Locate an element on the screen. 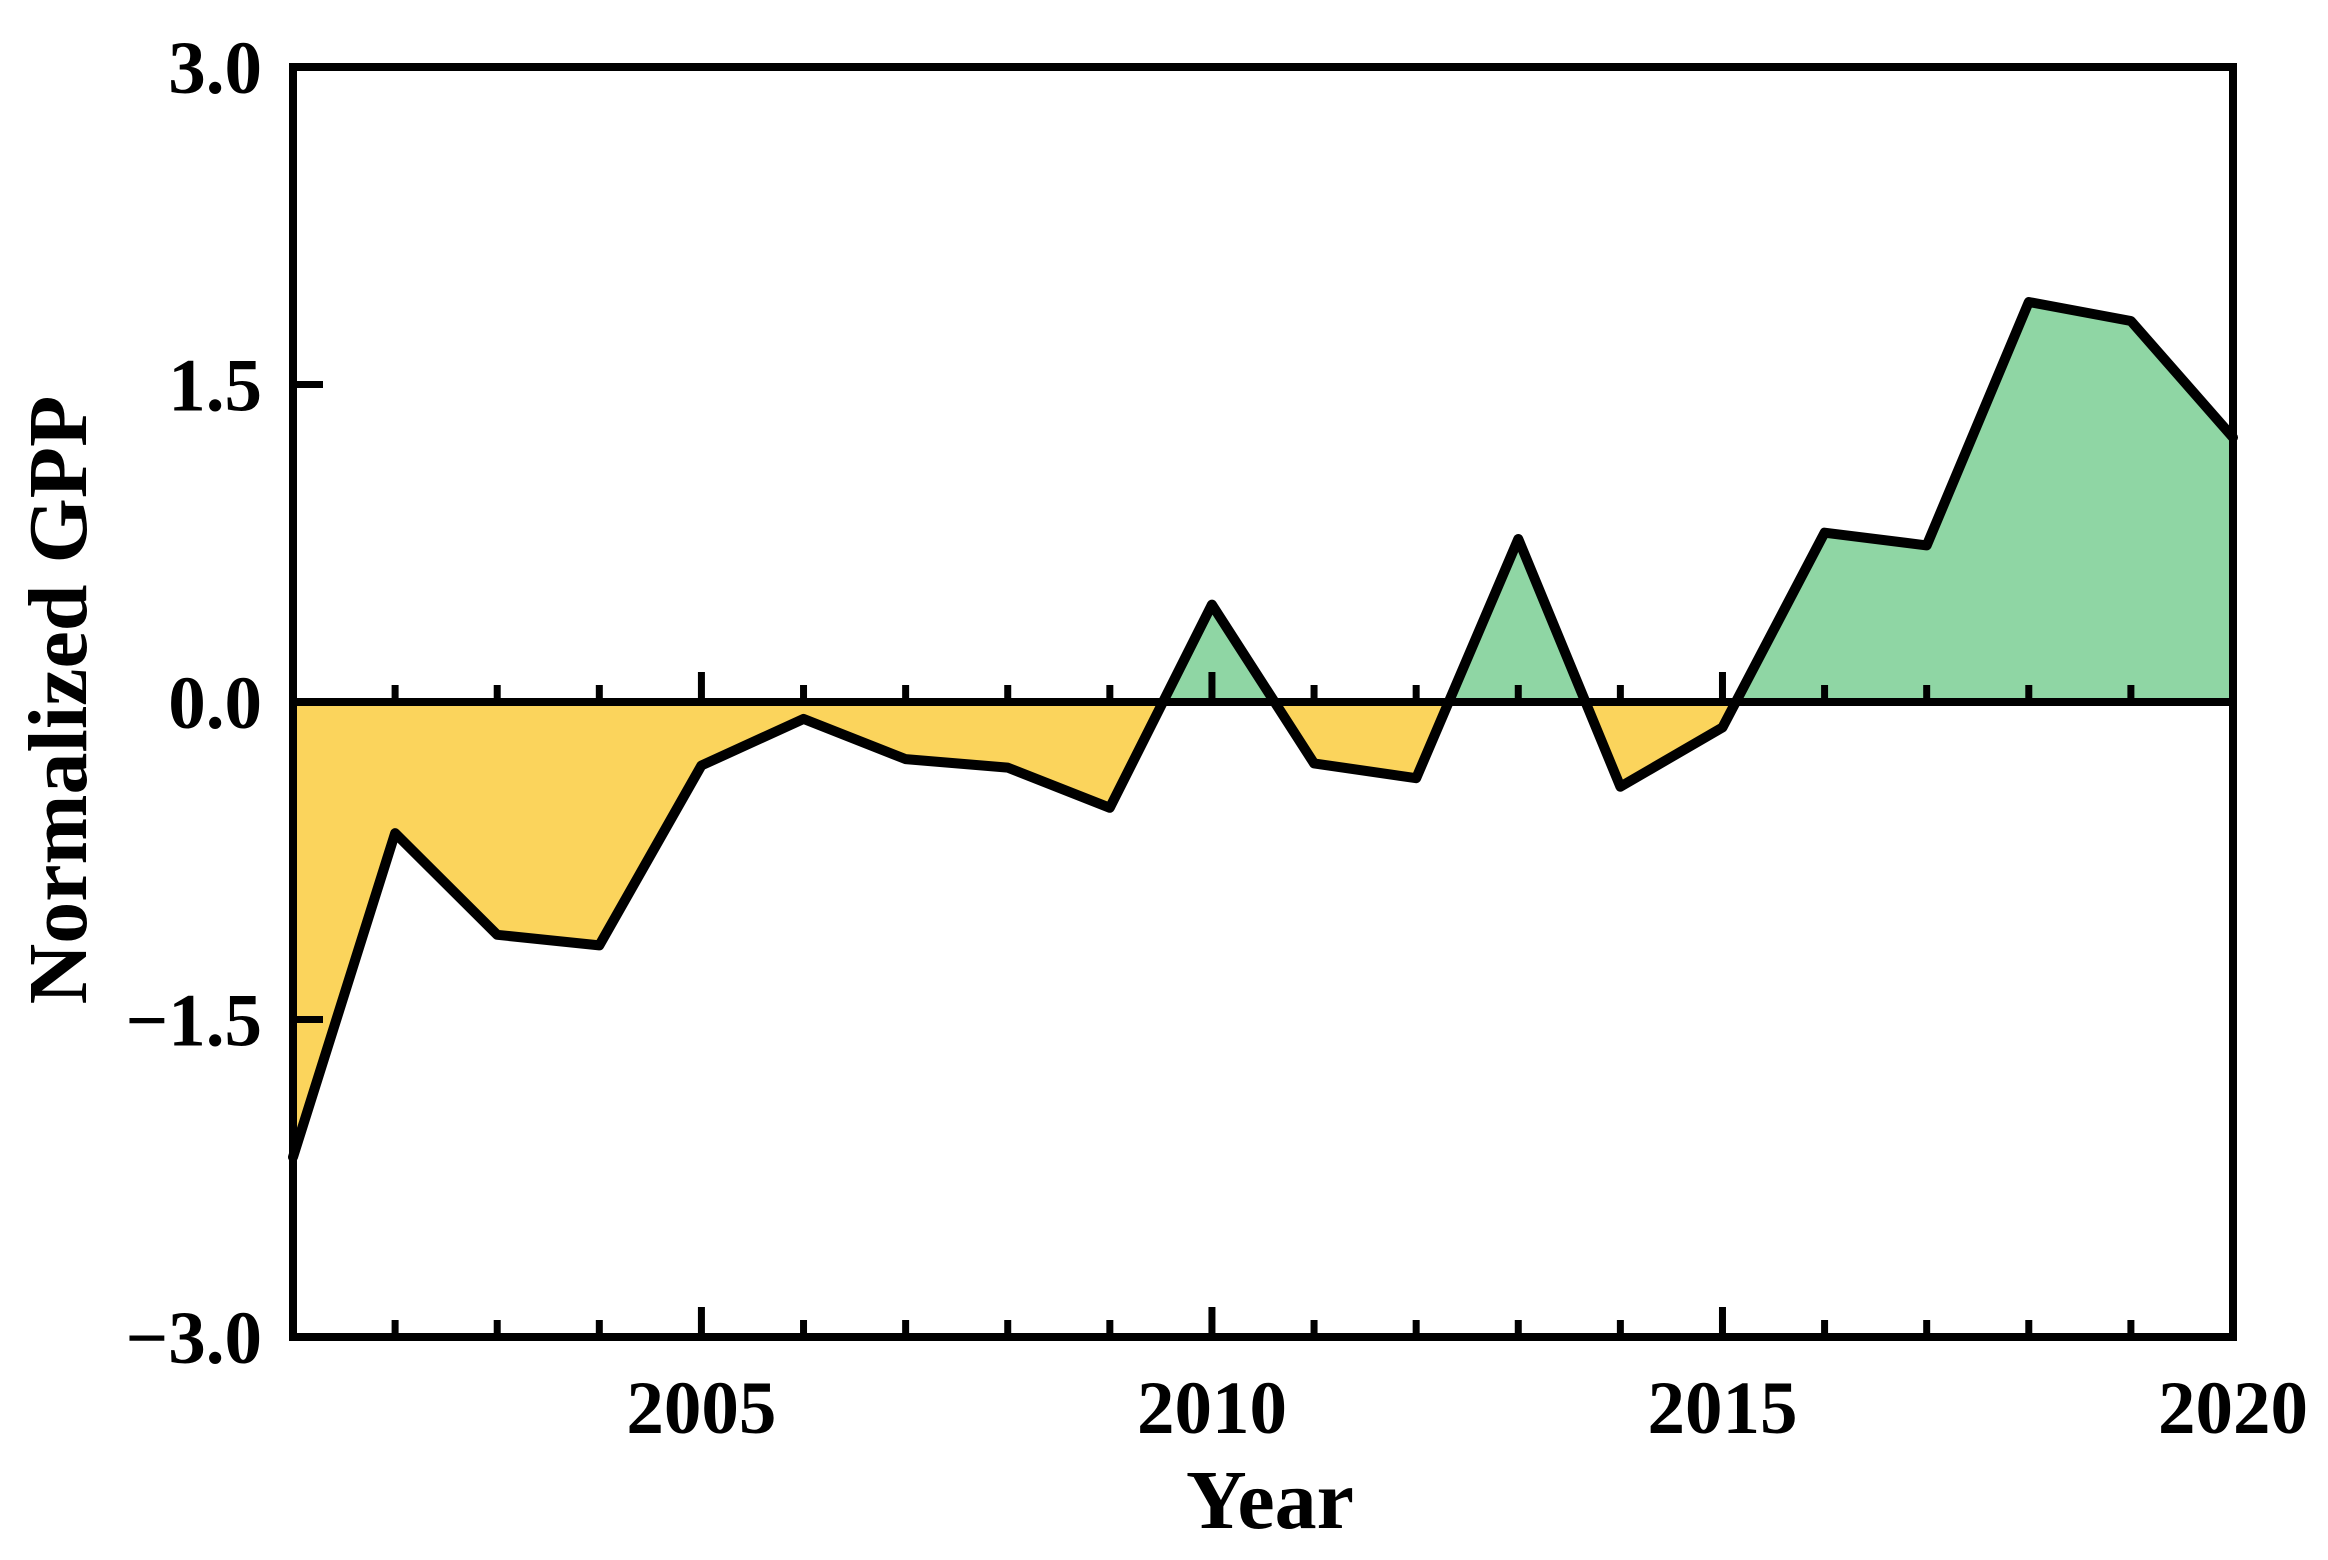  y-tick-label: 0.0 is located at coordinates (215, 703).